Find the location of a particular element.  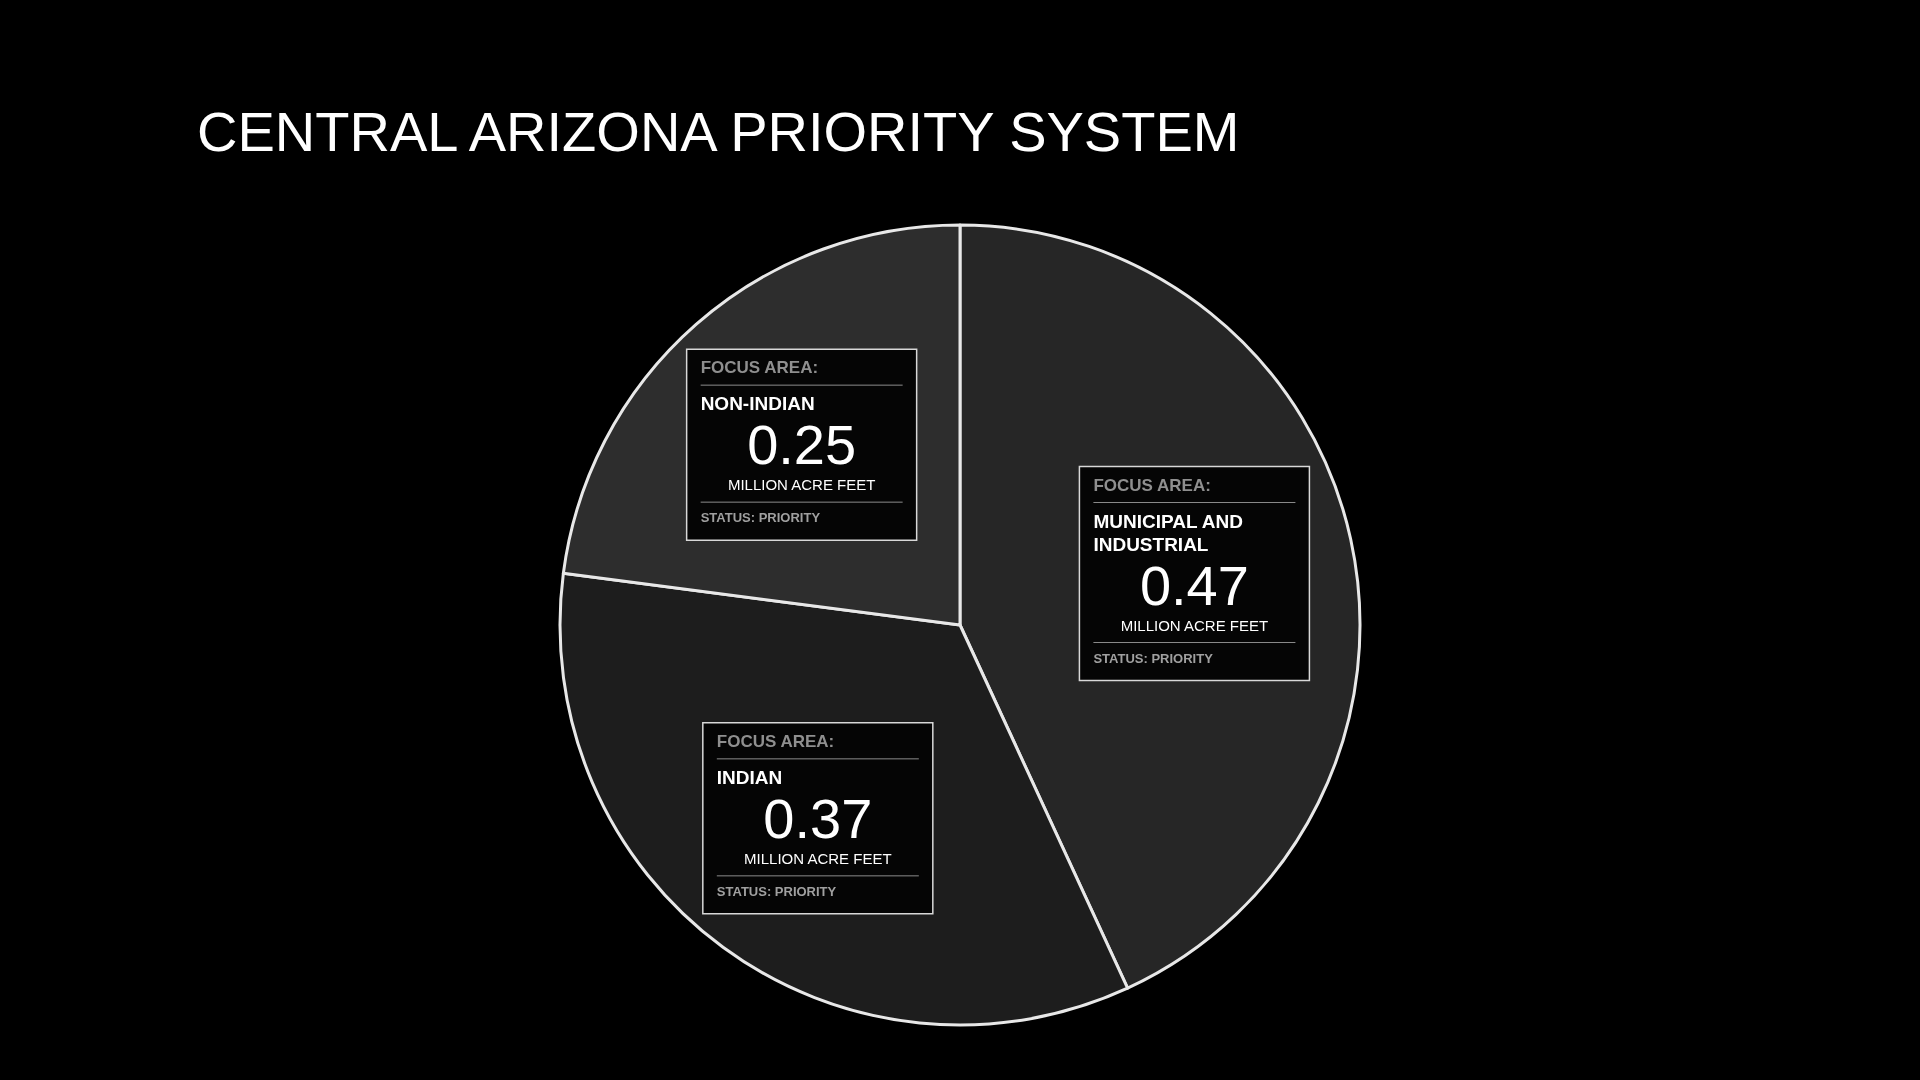

data-label: 0.37 is located at coordinates (818, 818).